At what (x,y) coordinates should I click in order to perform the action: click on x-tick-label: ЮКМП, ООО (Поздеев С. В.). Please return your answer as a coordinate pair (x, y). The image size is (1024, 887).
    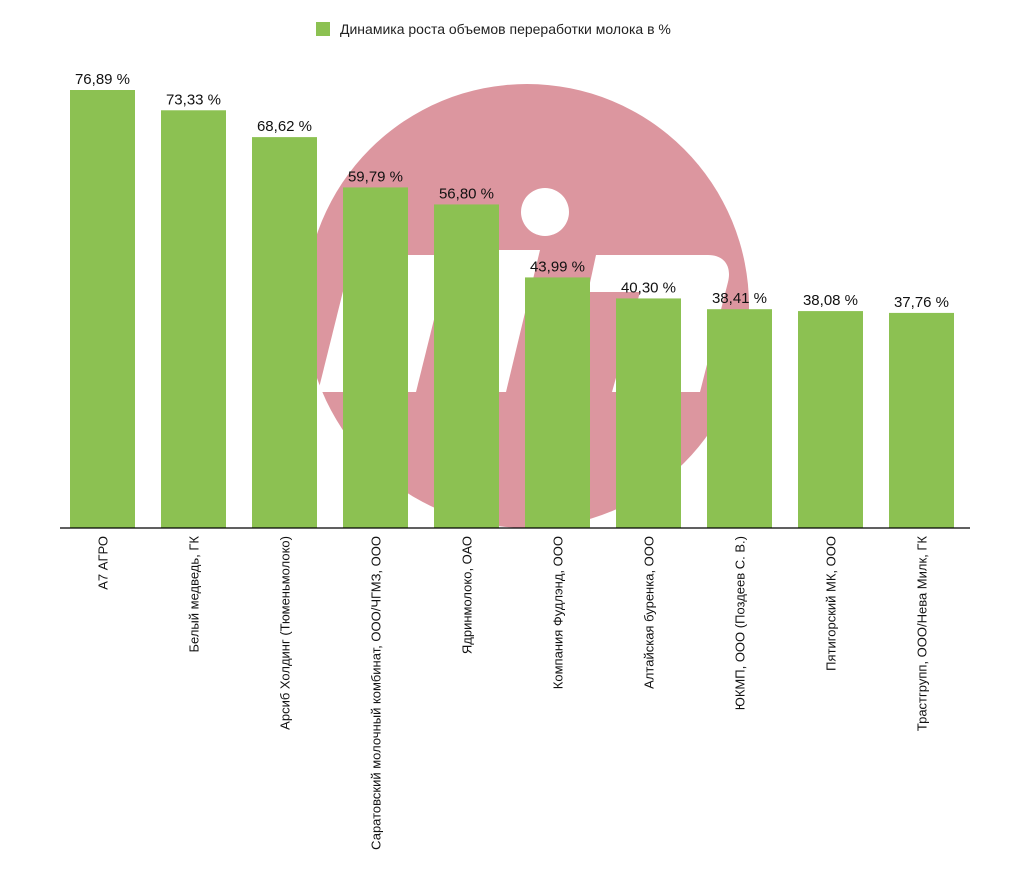
    Looking at the image, I should click on (740, 623).